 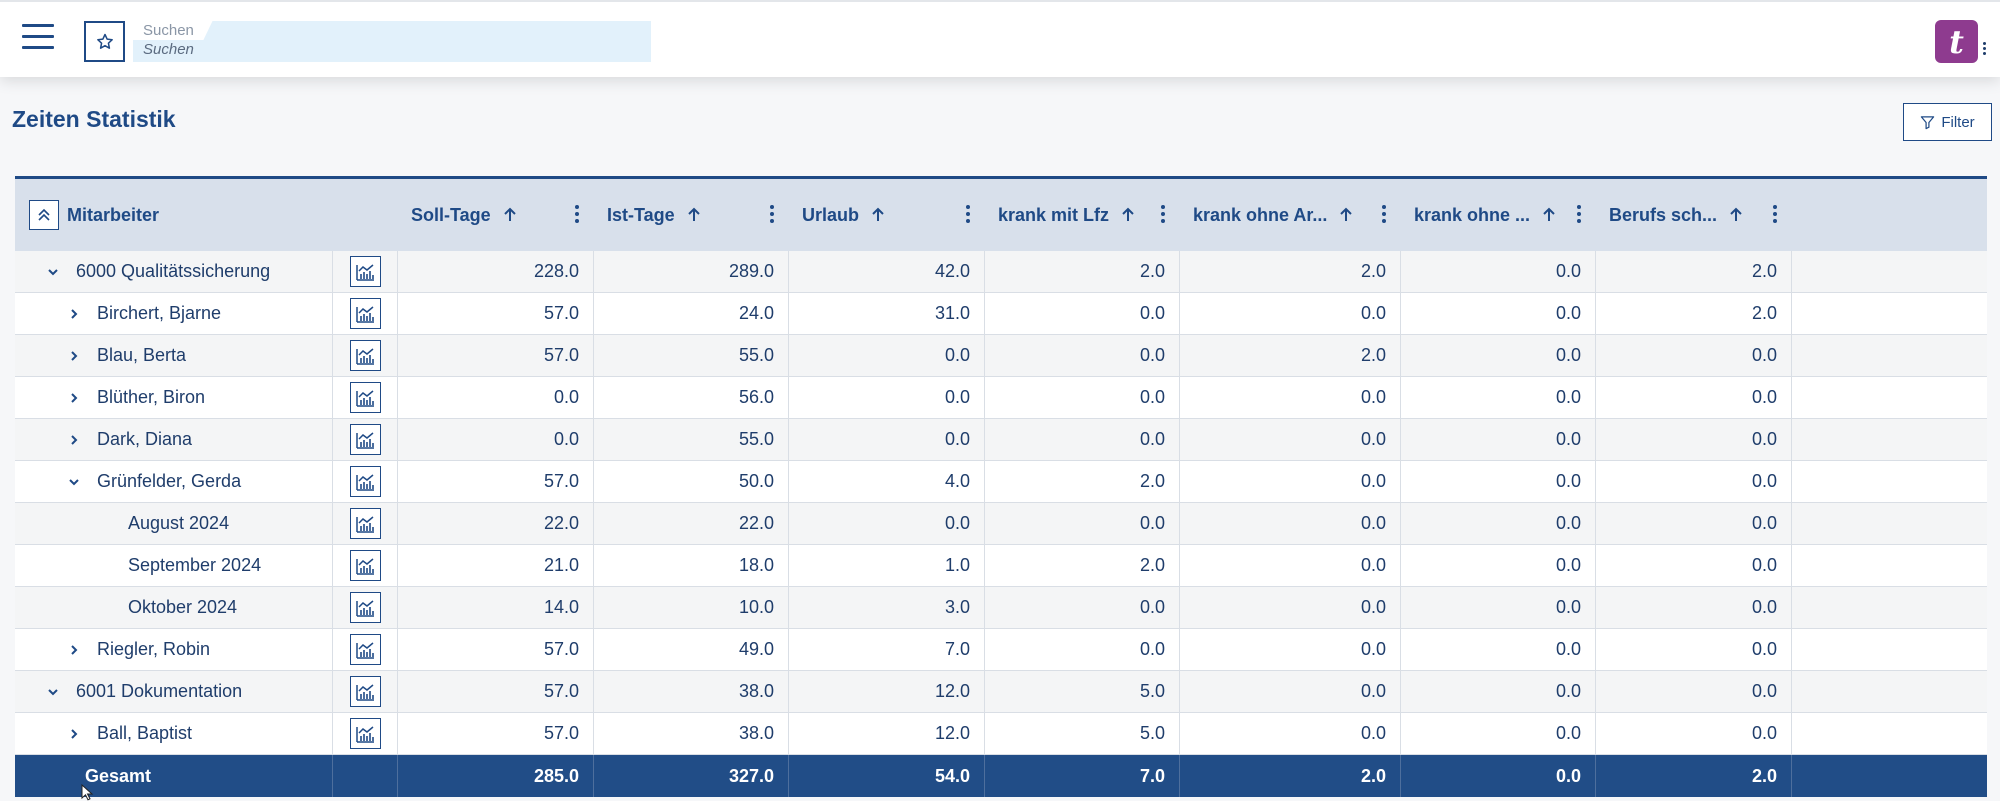 I want to click on app-logo: t, so click(x=1956, y=41).